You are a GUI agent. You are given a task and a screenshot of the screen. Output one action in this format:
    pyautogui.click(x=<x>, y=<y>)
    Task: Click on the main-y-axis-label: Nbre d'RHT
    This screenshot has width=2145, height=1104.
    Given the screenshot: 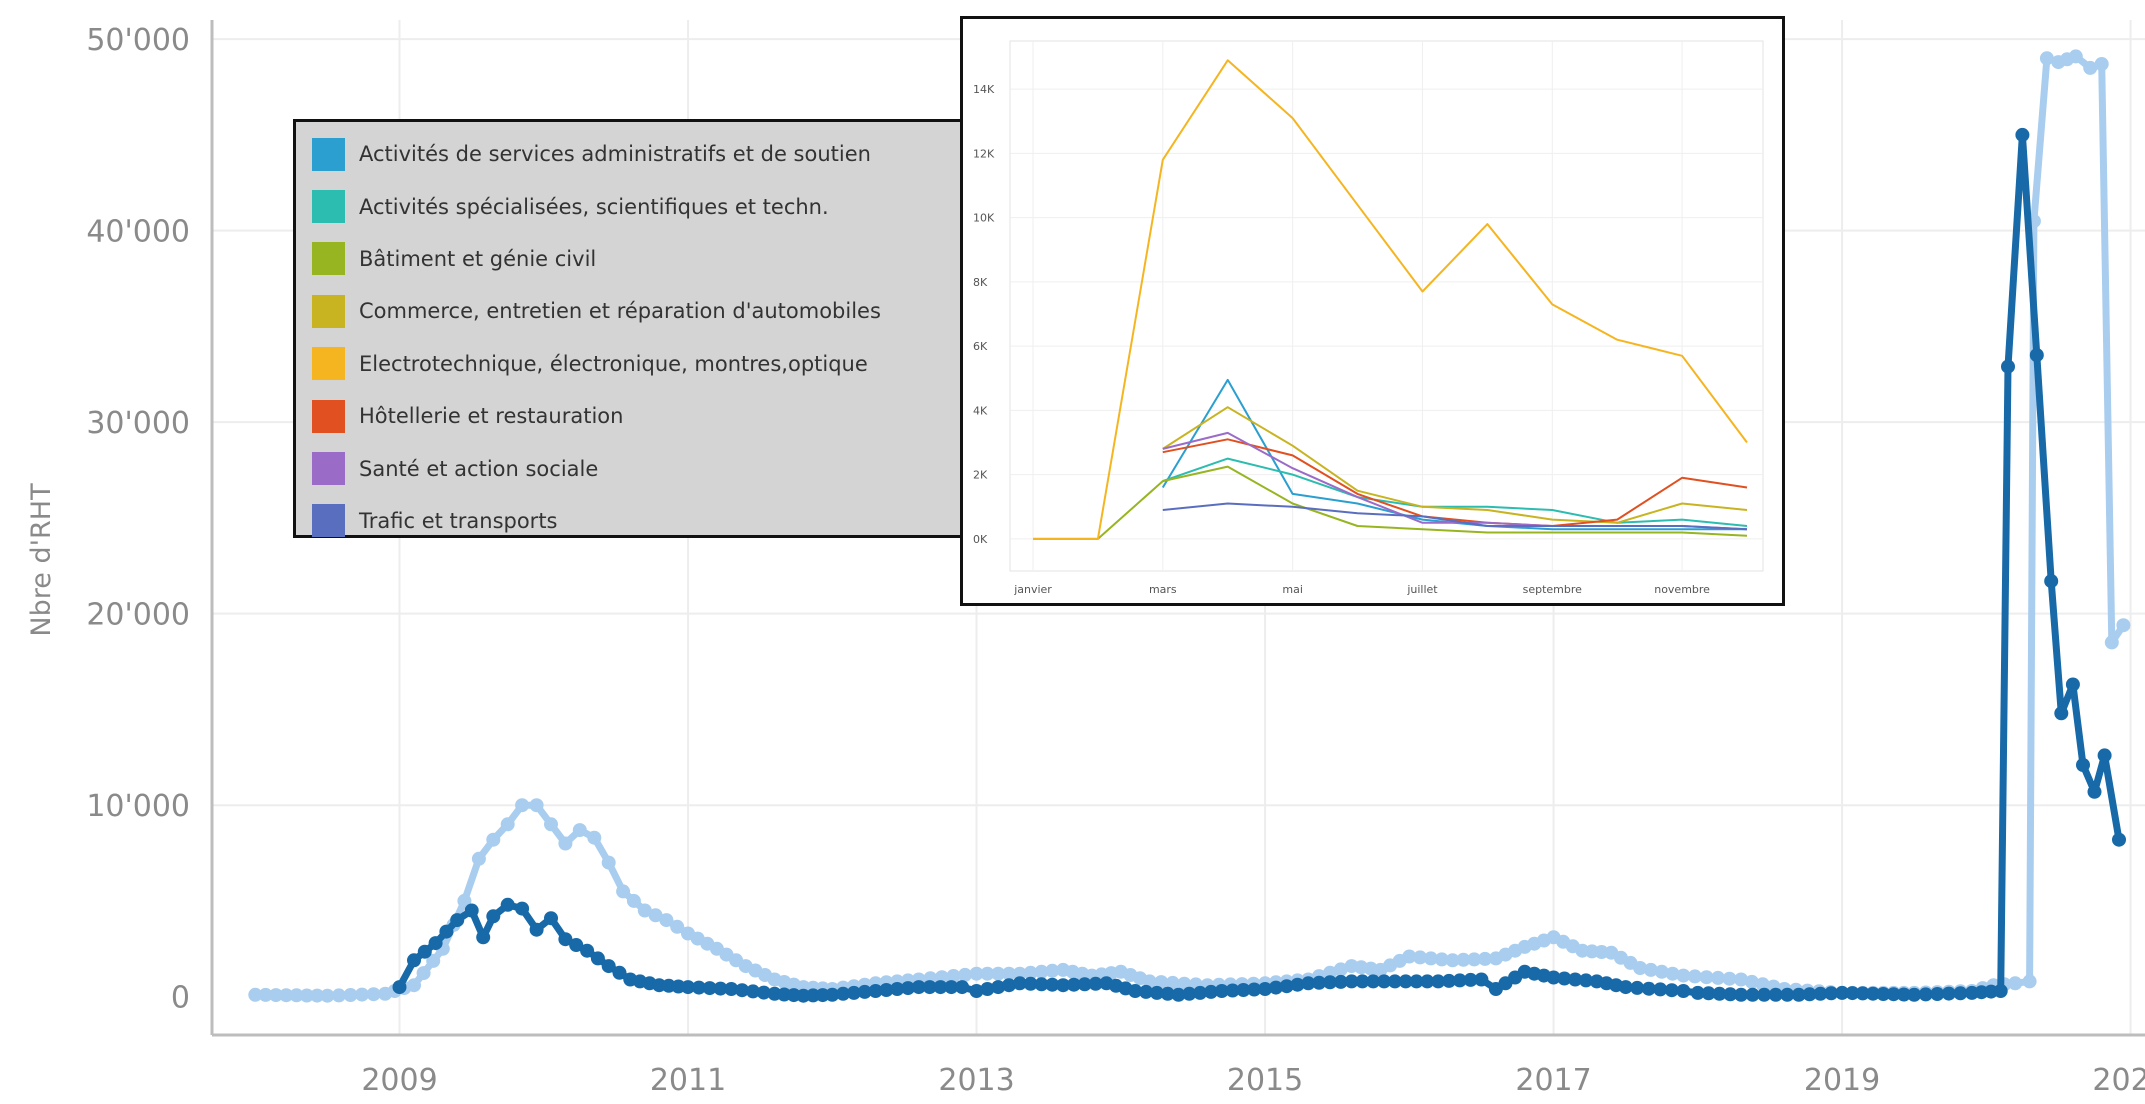 What is the action you would take?
    pyautogui.click(x=41, y=560)
    